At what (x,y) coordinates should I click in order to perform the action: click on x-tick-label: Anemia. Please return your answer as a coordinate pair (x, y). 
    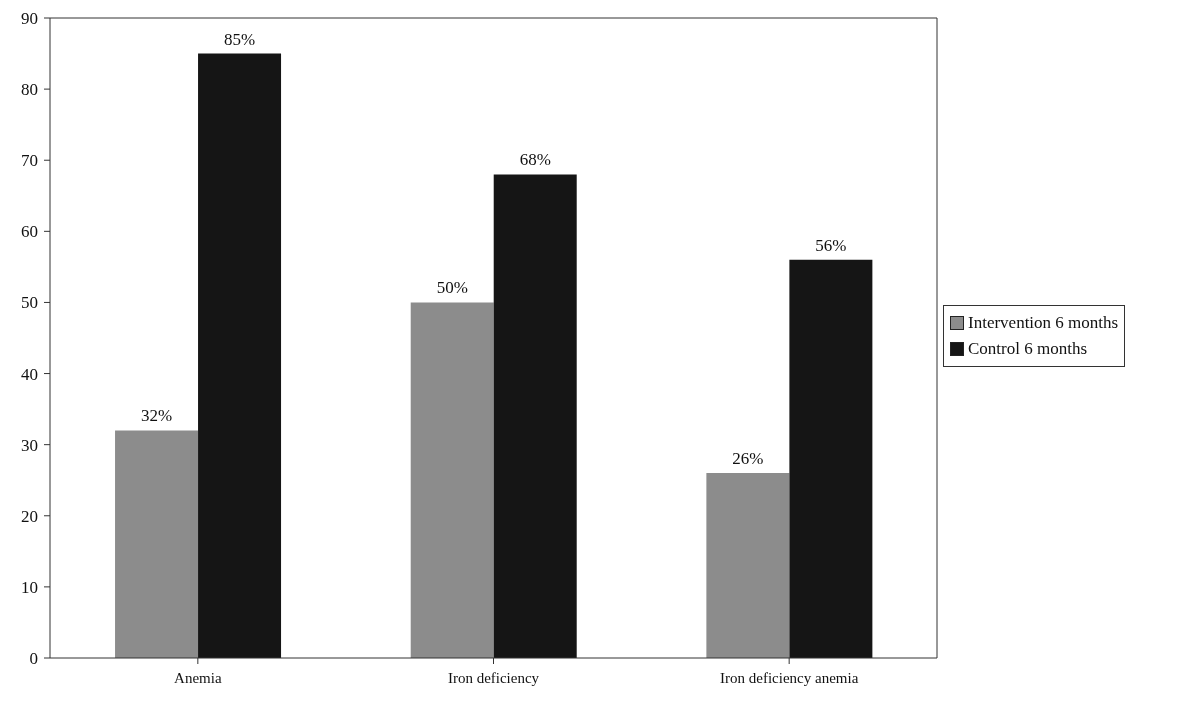
    Looking at the image, I should click on (198, 677).